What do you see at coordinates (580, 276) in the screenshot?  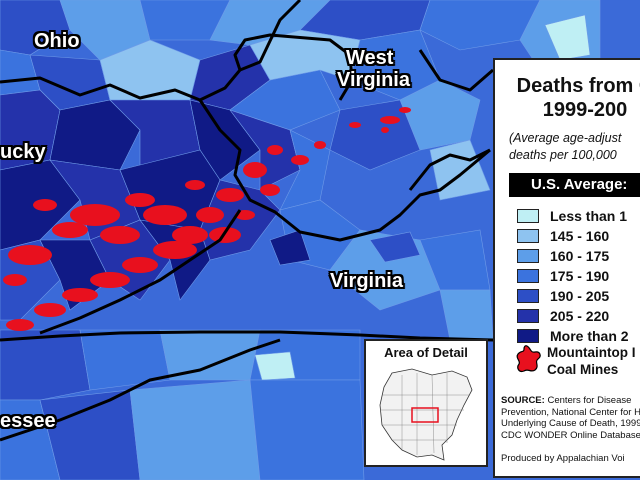 I see `legend-label: 175 - 190` at bounding box center [580, 276].